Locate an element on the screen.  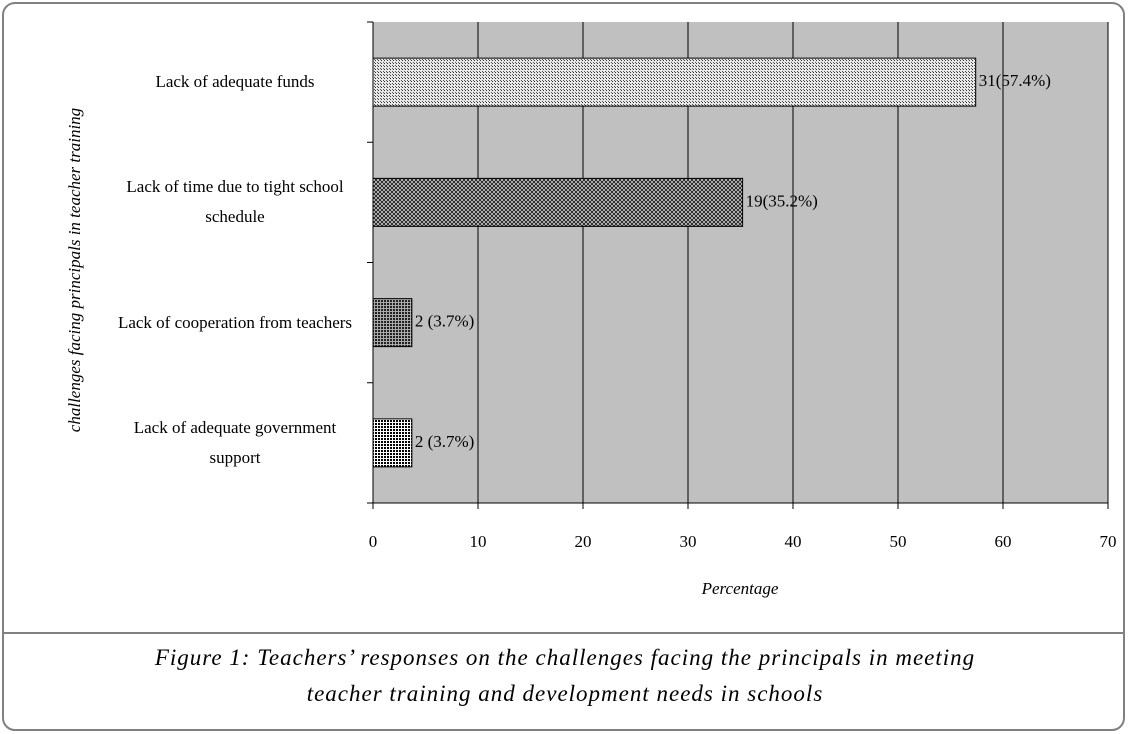
y-tick-label-box: Lack of adequate government support is located at coordinates (235, 442).